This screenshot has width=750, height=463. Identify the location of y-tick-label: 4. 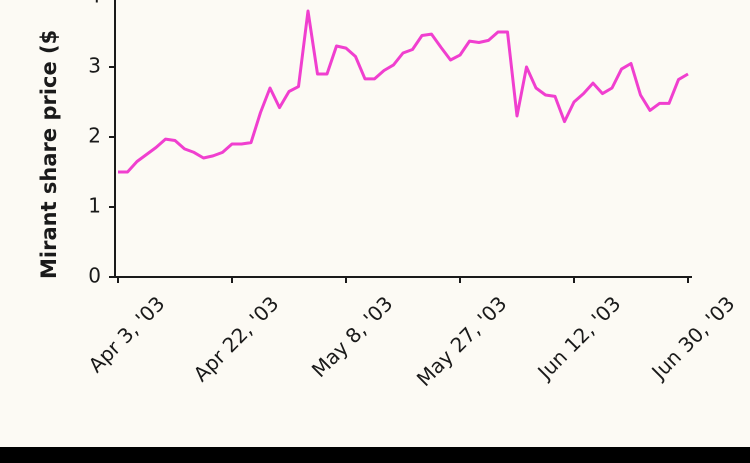
(94, 4).